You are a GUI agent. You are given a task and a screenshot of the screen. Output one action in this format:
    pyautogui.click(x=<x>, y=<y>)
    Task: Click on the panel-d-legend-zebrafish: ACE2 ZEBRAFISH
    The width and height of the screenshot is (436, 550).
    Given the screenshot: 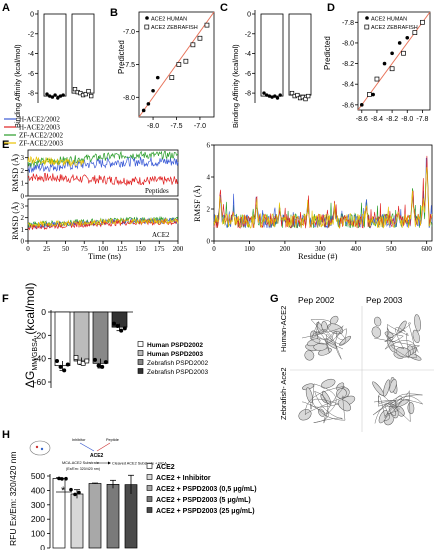 What is the action you would take?
    pyautogui.click(x=394, y=28)
    